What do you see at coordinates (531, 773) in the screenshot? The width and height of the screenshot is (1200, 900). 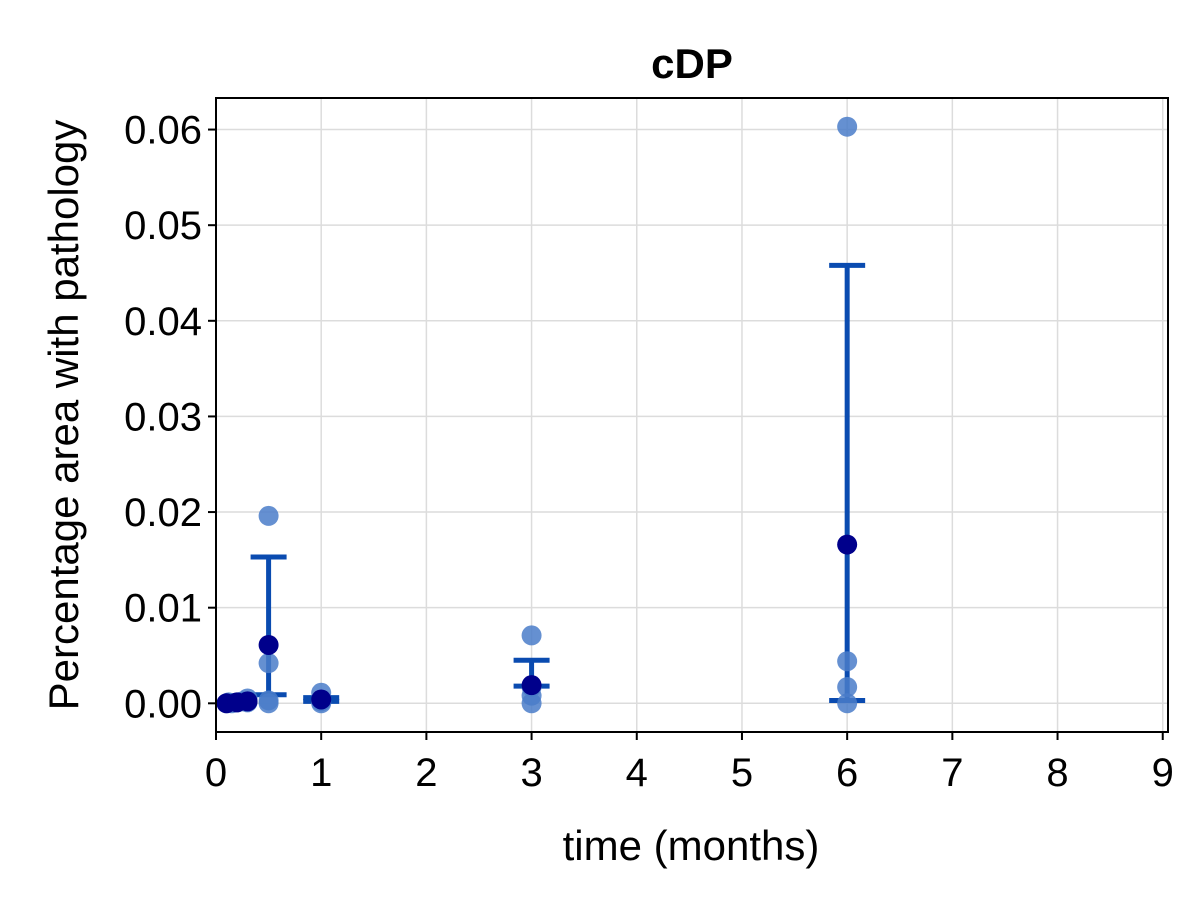 I see `x-tick-label: 3` at bounding box center [531, 773].